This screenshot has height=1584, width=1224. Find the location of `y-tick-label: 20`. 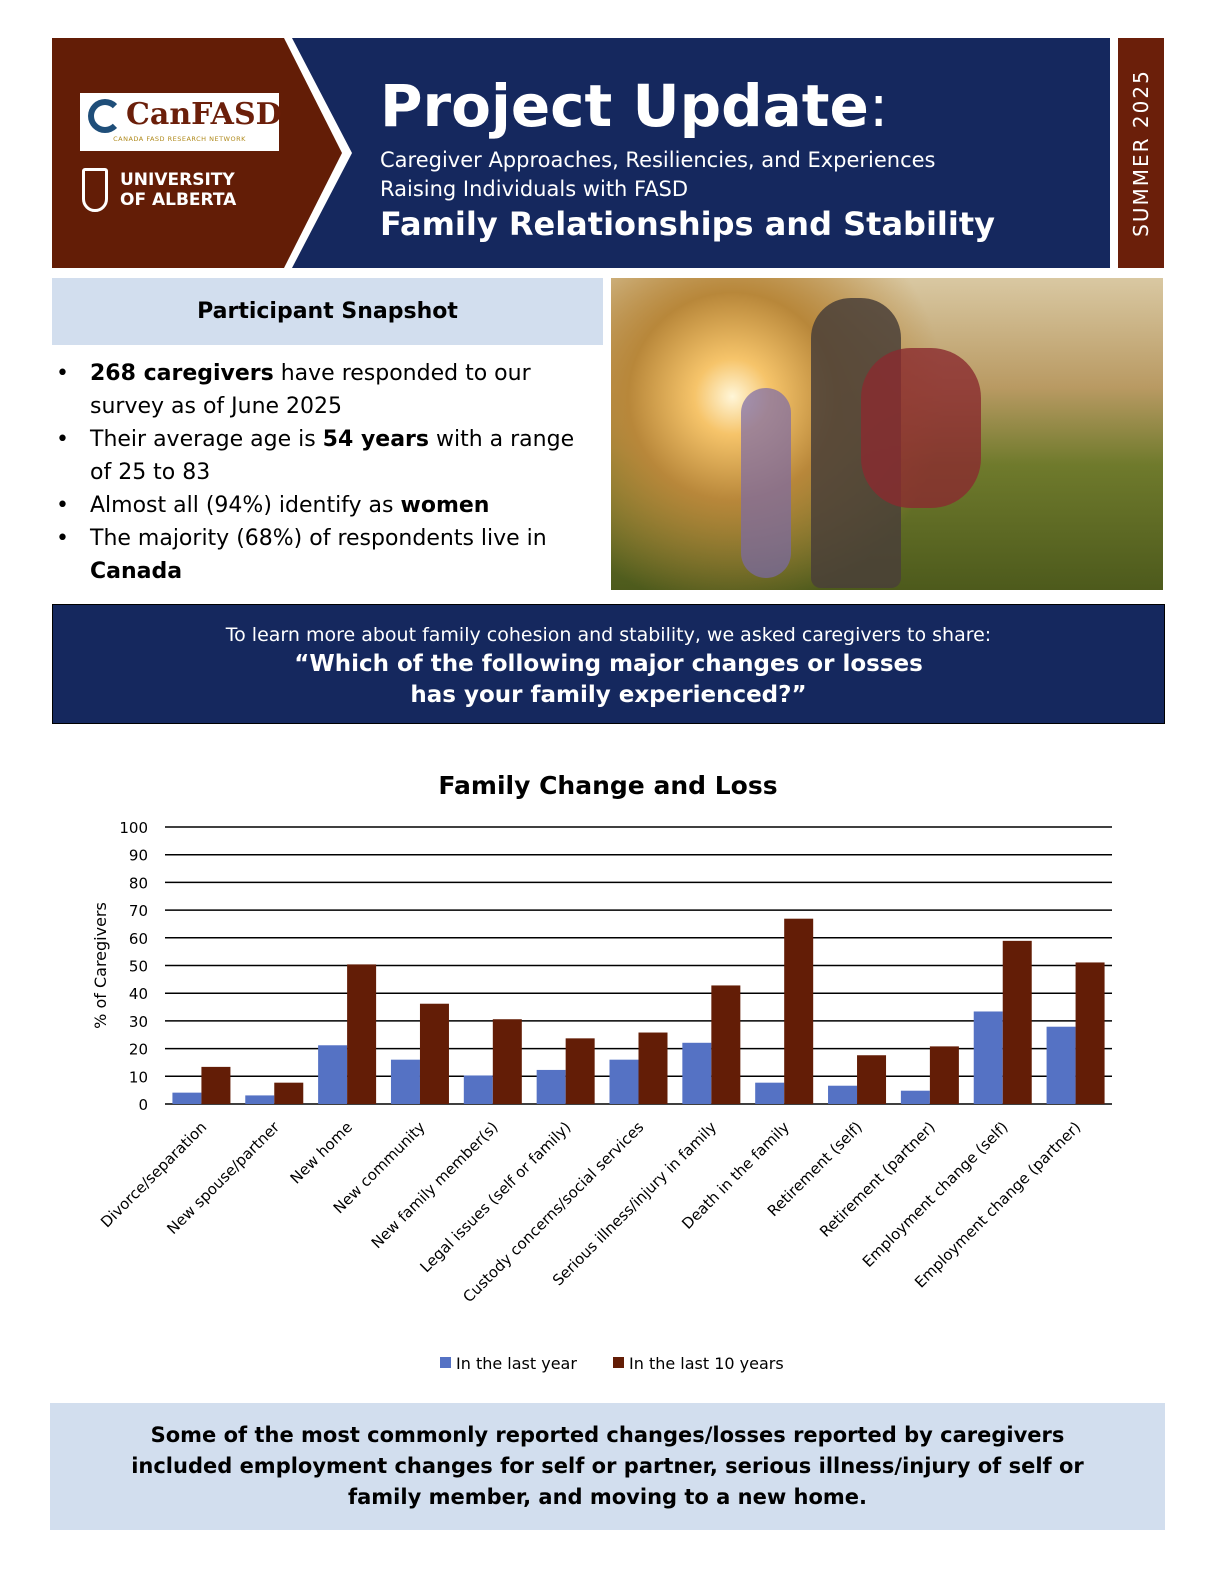

y-tick-label: 20 is located at coordinates (138, 1050).